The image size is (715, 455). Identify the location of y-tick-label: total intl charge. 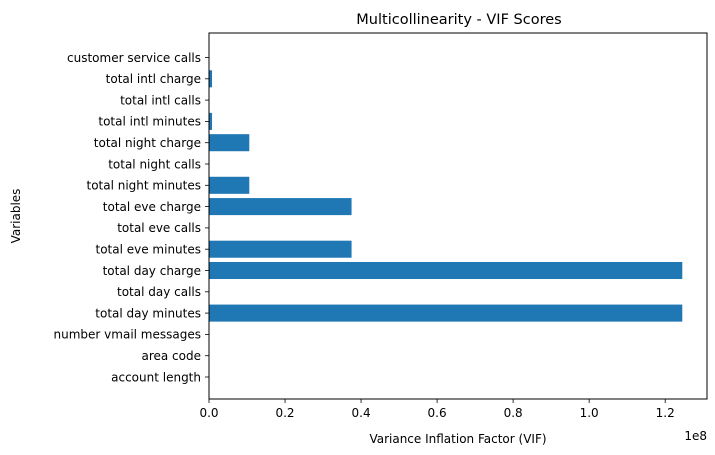
(153, 79).